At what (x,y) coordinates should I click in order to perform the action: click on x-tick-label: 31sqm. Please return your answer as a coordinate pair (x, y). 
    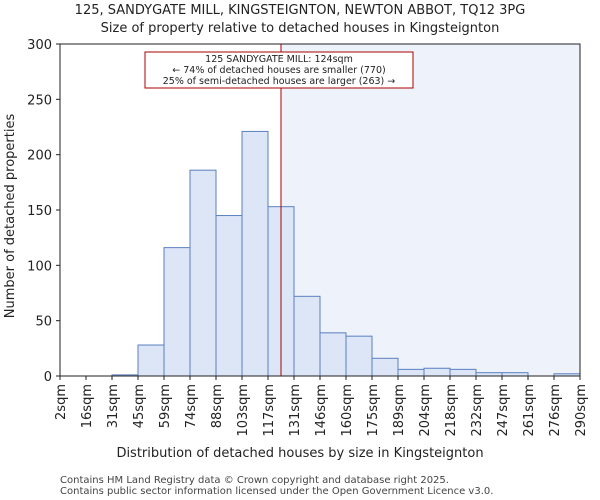
    Looking at the image, I should click on (113, 406).